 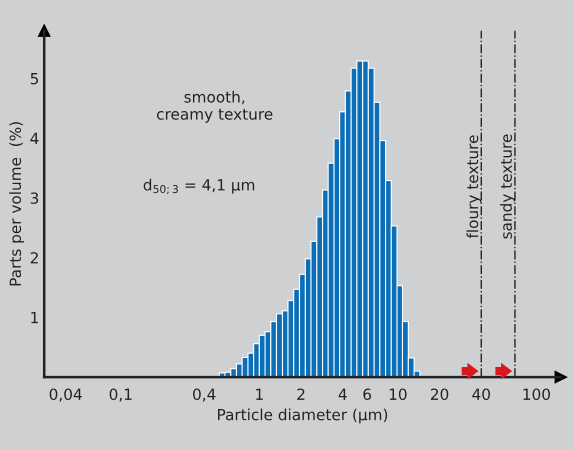 I want to click on x-tick-label: 10, so click(x=398, y=394).